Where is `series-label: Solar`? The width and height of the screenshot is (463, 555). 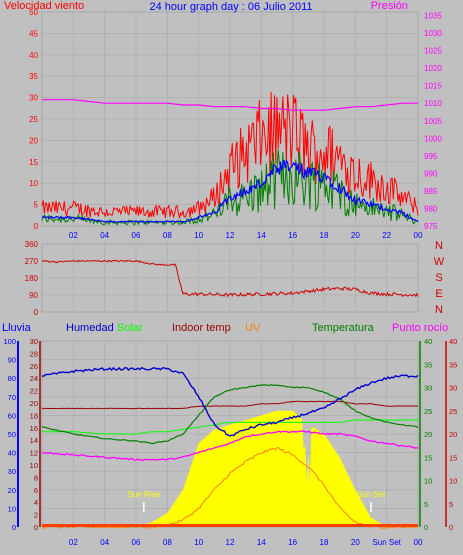 series-label: Solar is located at coordinates (130, 328).